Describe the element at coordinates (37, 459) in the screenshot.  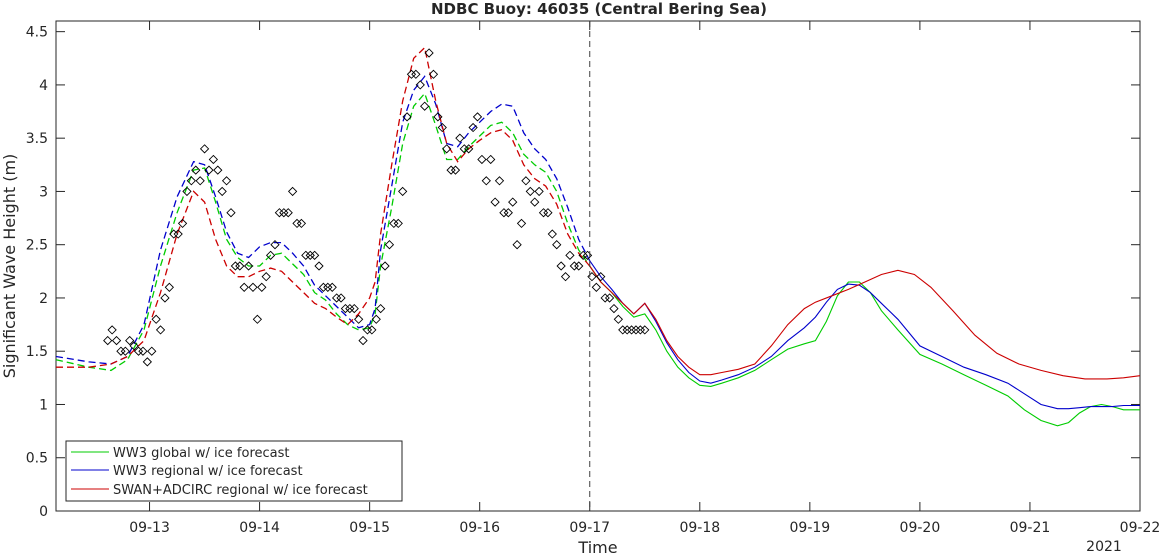
I see `y-tick-label: 0.5` at that location.